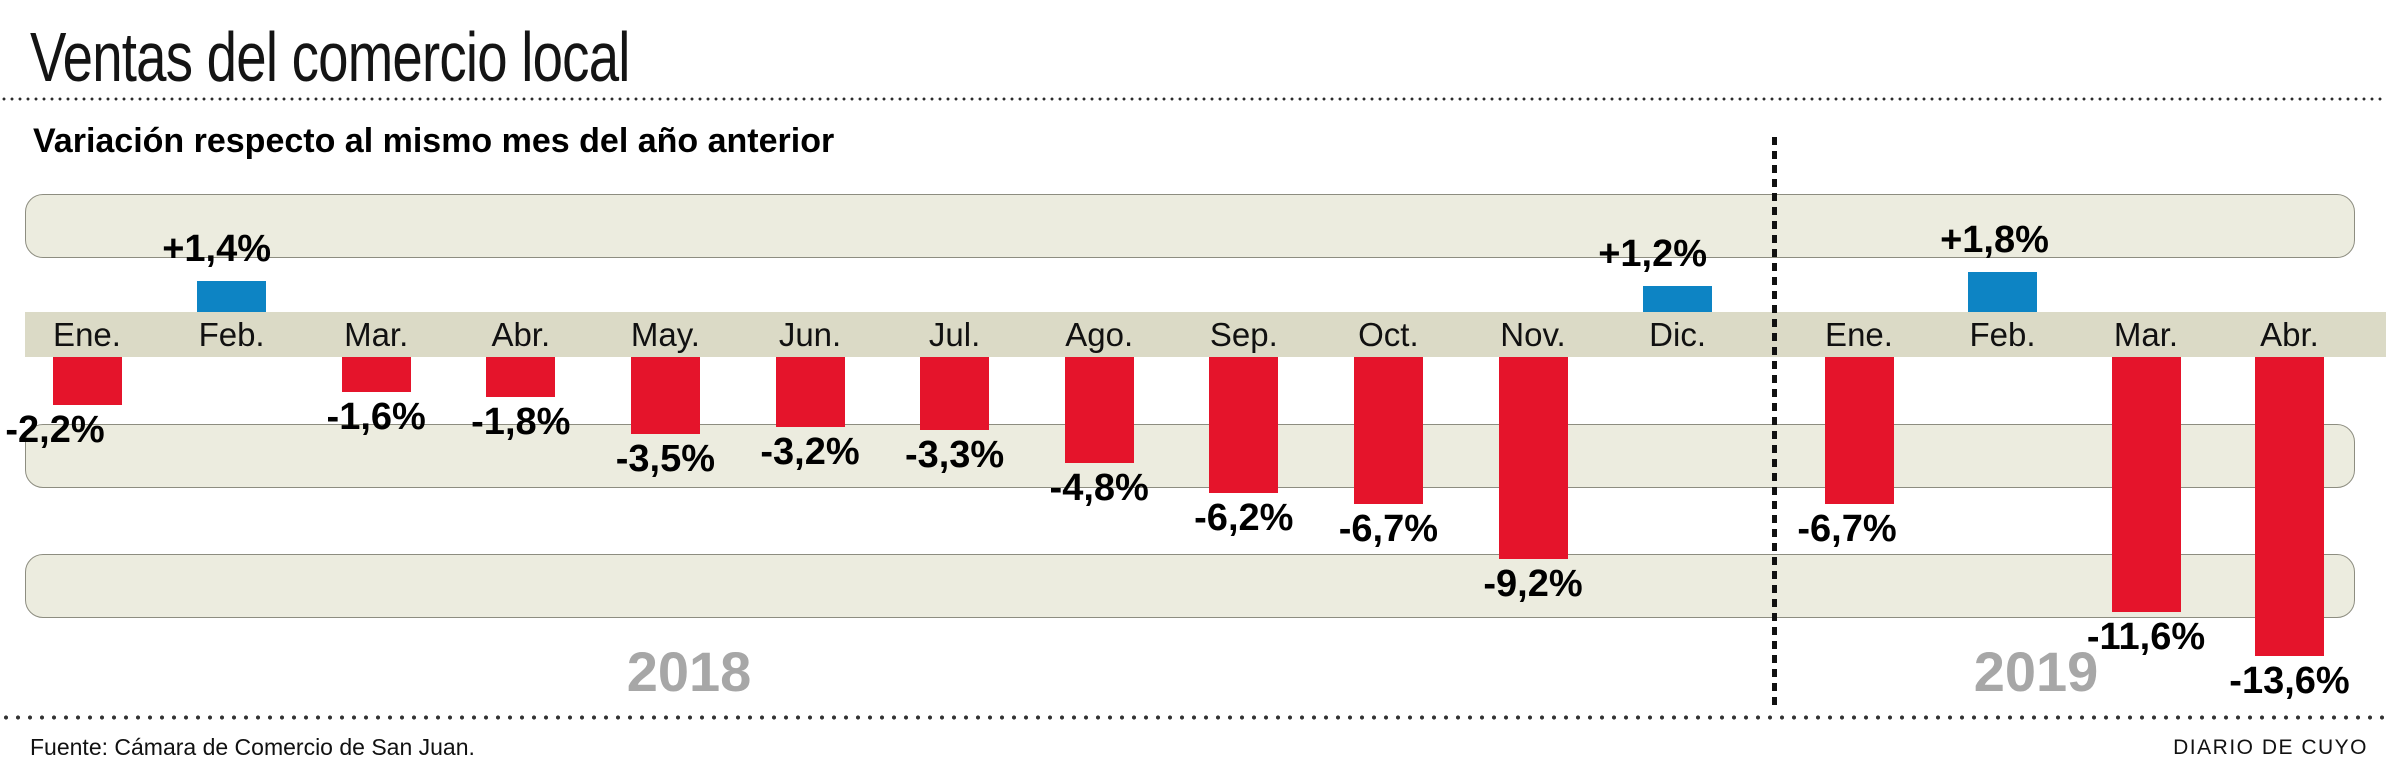  Describe the element at coordinates (1533, 458) in the screenshot. I see `bar-nov-2018` at that location.